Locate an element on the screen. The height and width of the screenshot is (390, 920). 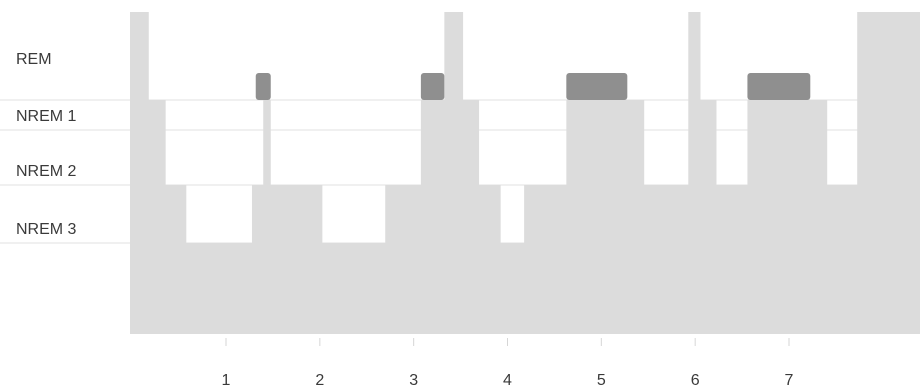
stage-label: NREM 2 is located at coordinates (46, 171).